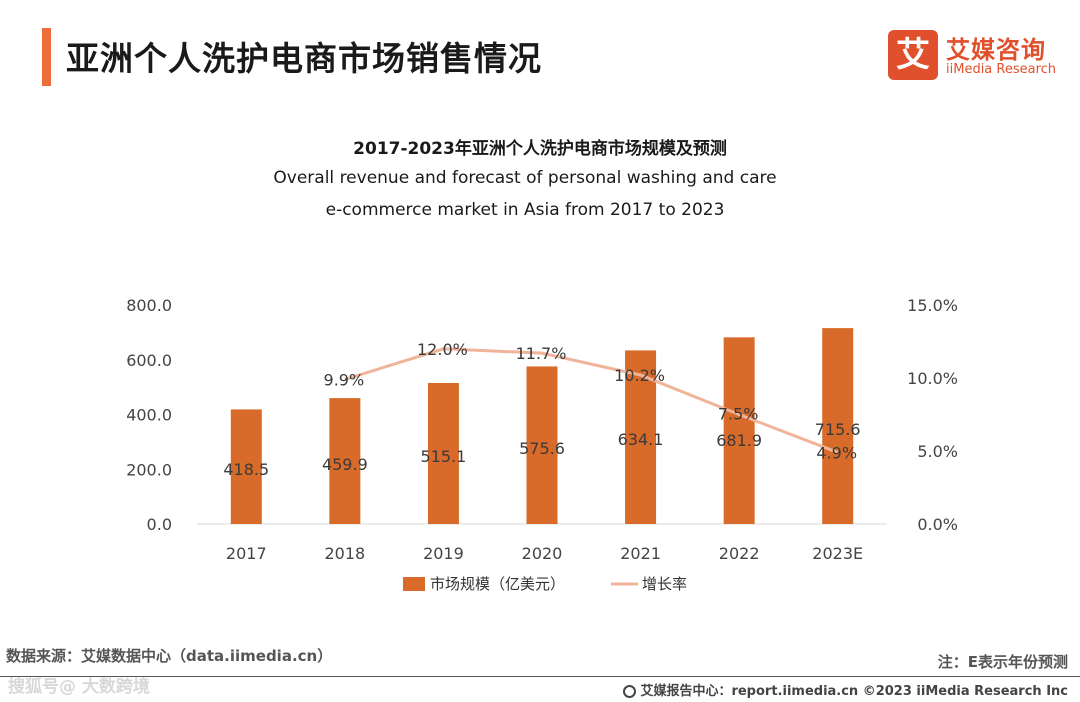 This screenshot has height=702, width=1080. Describe the element at coordinates (444, 456) in the screenshot. I see `bar-value-label: 515.1` at that location.